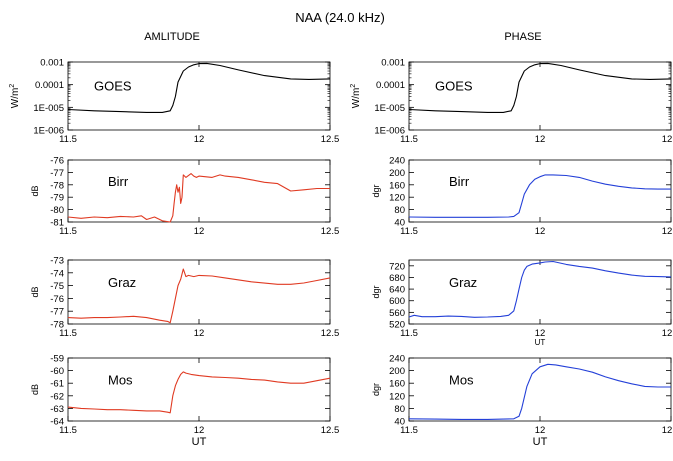  I want to click on y-tick-label: -77, so click(57, 173).